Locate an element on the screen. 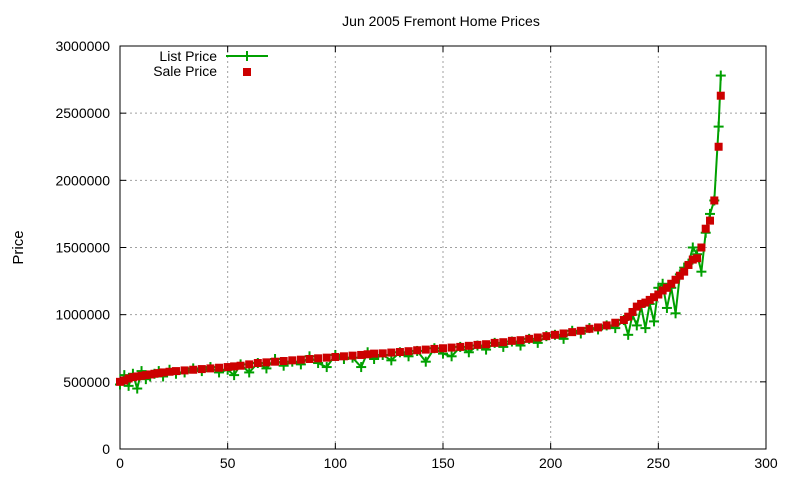 The width and height of the screenshot is (800, 480). y-axis-title: Price is located at coordinates (18, 247).